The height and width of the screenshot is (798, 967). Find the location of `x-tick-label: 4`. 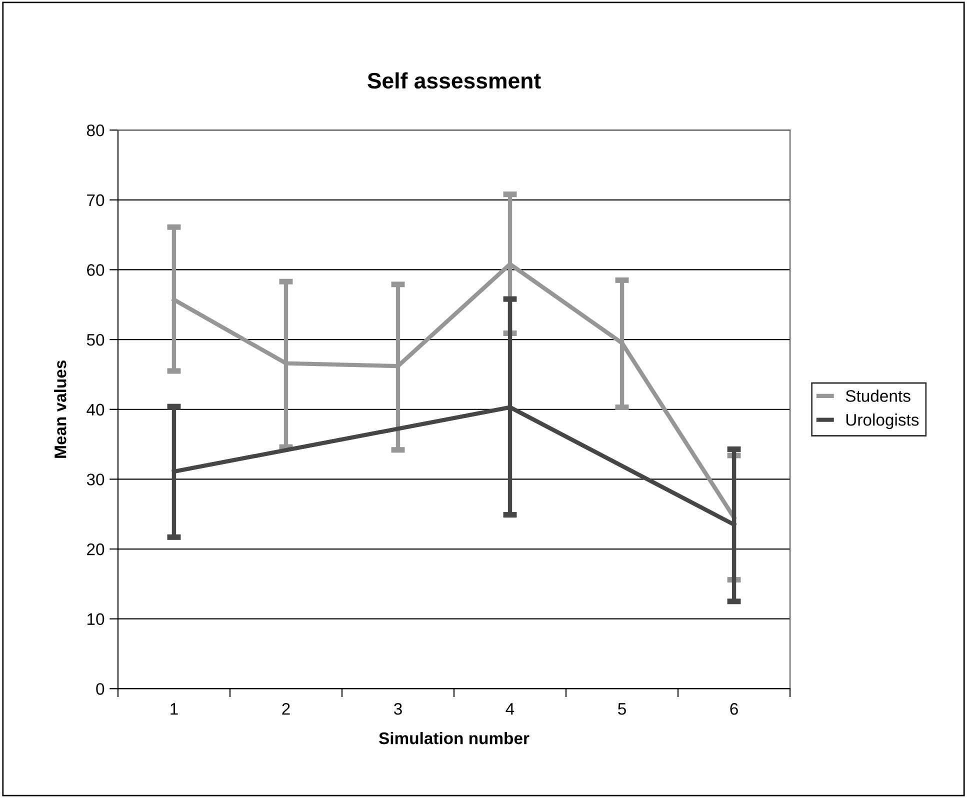

x-tick-label: 4 is located at coordinates (510, 709).